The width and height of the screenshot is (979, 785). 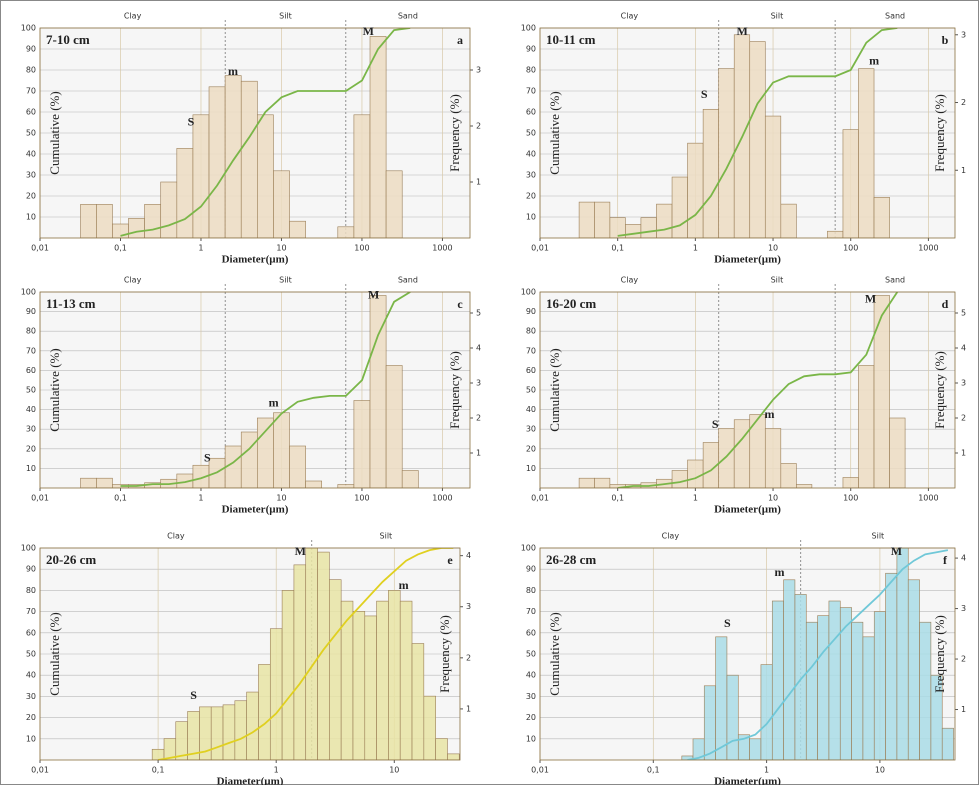 I want to click on panel-letter: b, so click(x=945, y=40).